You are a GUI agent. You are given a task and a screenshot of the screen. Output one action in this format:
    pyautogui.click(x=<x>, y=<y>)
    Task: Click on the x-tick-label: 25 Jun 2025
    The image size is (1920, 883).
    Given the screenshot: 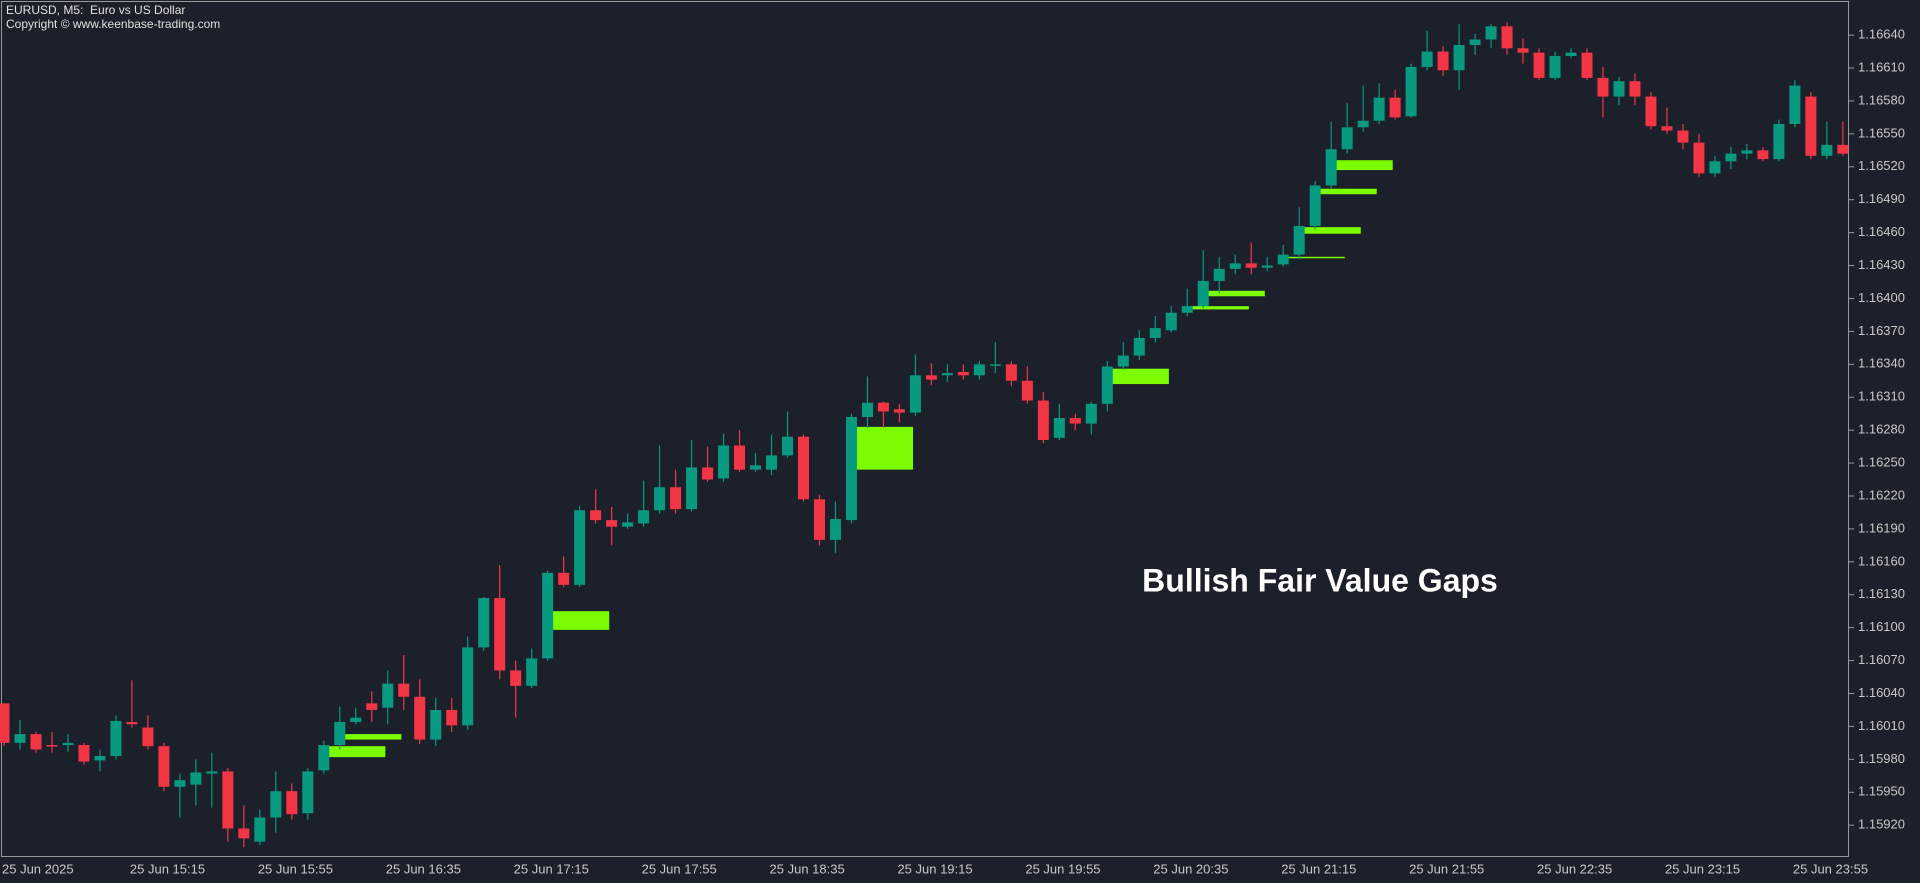 What is the action you would take?
    pyautogui.click(x=38, y=868)
    